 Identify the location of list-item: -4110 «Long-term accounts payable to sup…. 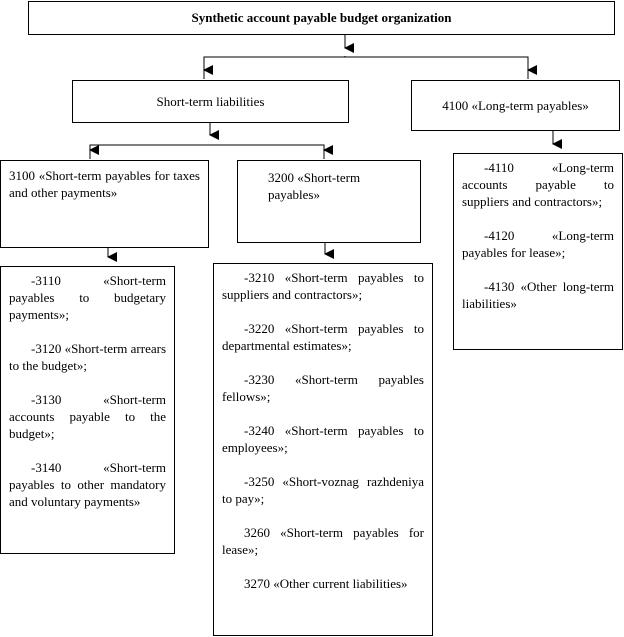
(538, 184).